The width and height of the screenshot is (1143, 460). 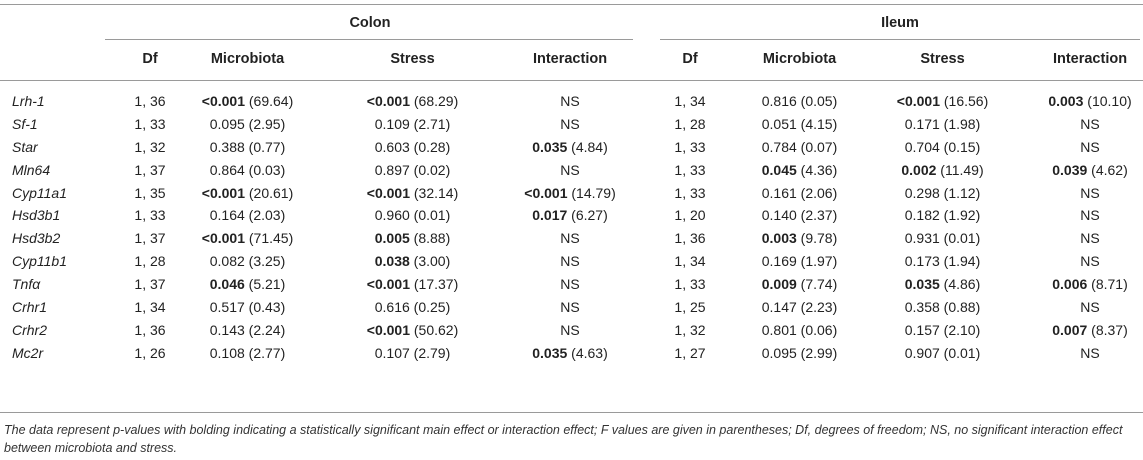 I want to click on group-header-ileum: Ileum, so click(x=900, y=23).